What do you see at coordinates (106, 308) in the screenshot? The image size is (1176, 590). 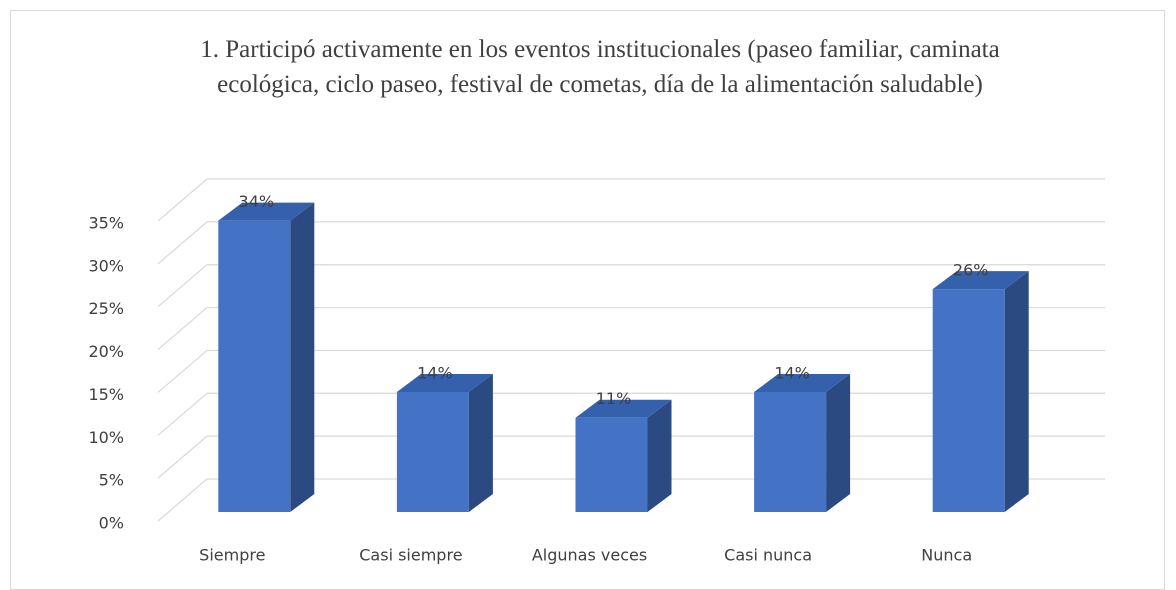 I see `y-tick-label: 25%` at bounding box center [106, 308].